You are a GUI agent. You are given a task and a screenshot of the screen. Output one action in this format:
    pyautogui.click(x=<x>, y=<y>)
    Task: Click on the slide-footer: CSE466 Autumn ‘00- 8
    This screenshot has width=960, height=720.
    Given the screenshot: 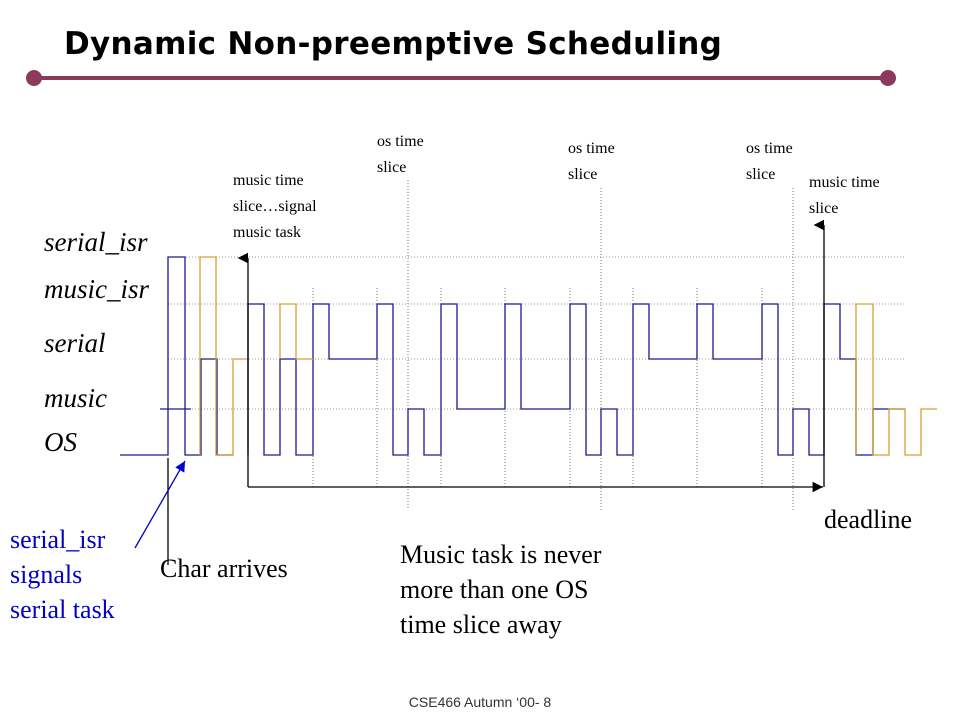 What is the action you would take?
    pyautogui.click(x=480, y=702)
    